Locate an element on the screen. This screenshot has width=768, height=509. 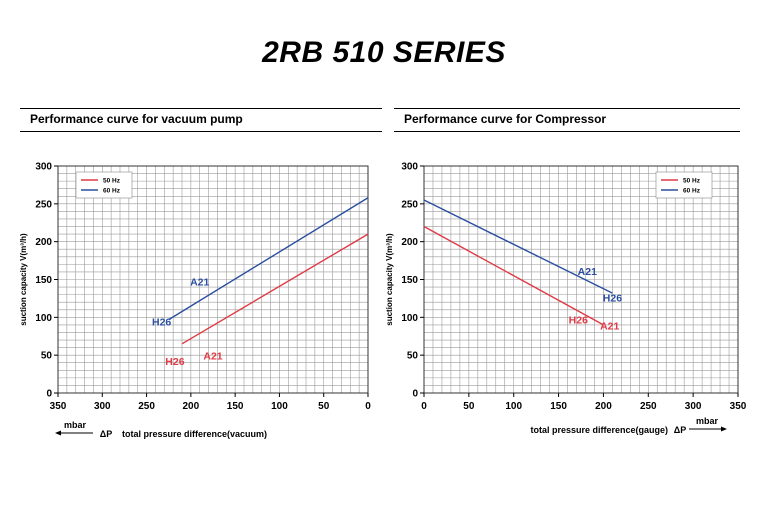
vacuum-x-tick-label: 0 is located at coordinates (368, 406).